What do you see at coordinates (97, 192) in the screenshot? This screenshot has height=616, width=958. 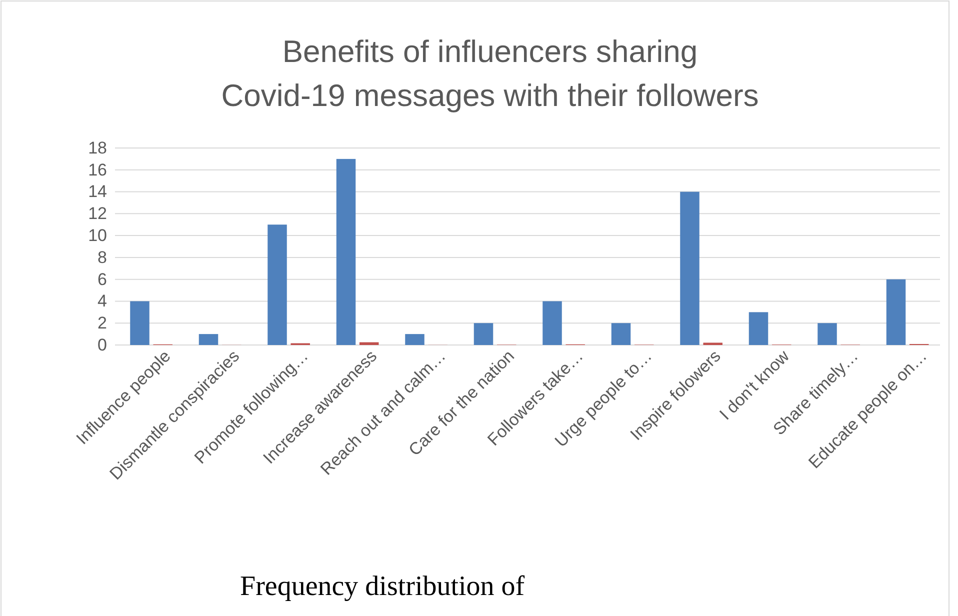 I see `y-tick-label: 14` at bounding box center [97, 192].